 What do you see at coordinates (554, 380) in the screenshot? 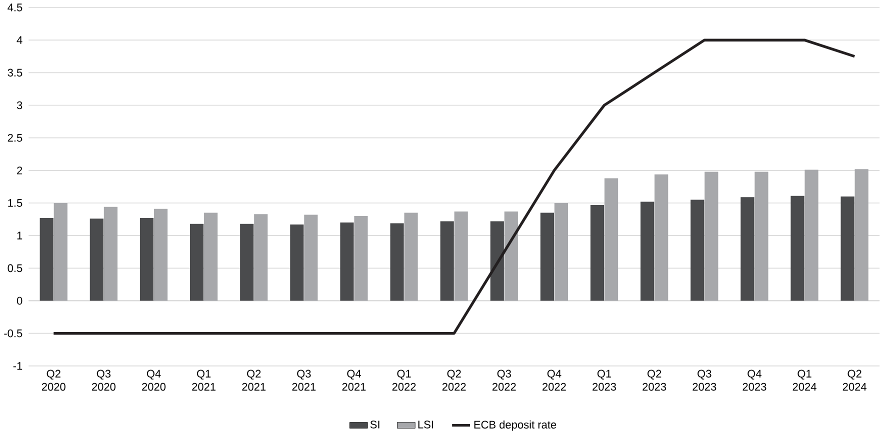
I see `x-tick-label: Q4 2022` at bounding box center [554, 380].